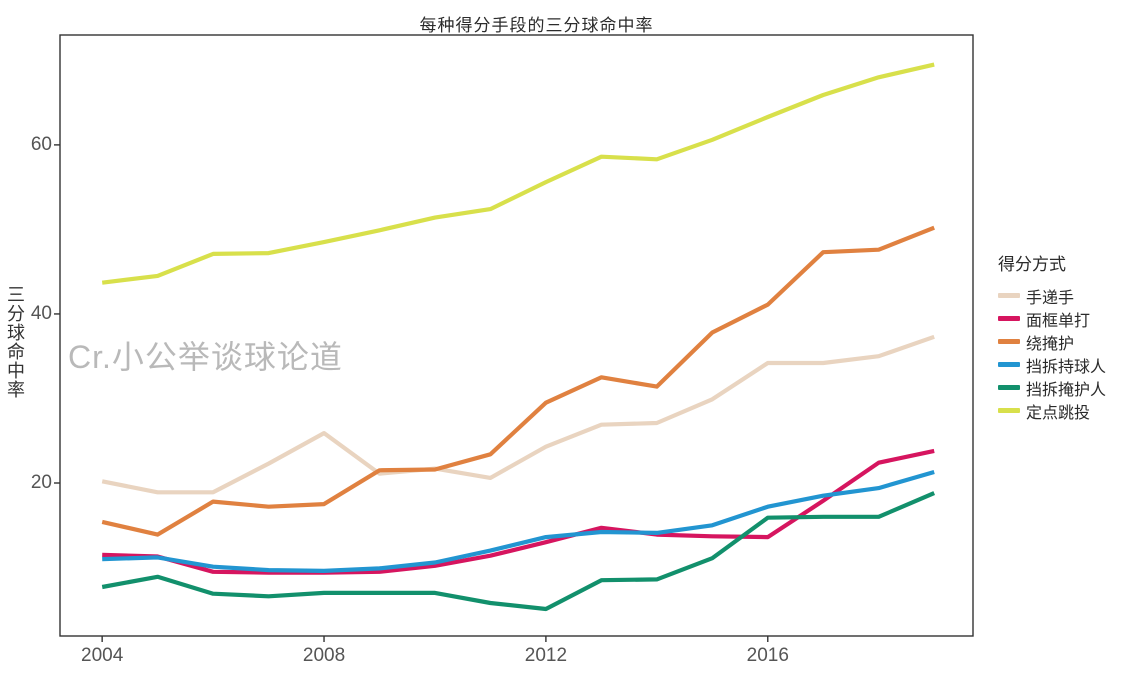  What do you see at coordinates (1058, 321) in the screenshot?
I see `legend-label: 面框单打` at bounding box center [1058, 321].